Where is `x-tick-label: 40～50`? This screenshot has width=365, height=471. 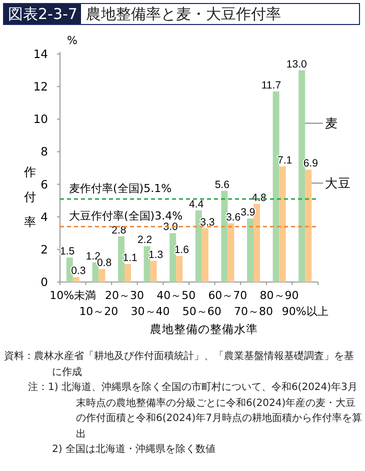 x-tick-label: 40～50 is located at coordinates (176, 295).